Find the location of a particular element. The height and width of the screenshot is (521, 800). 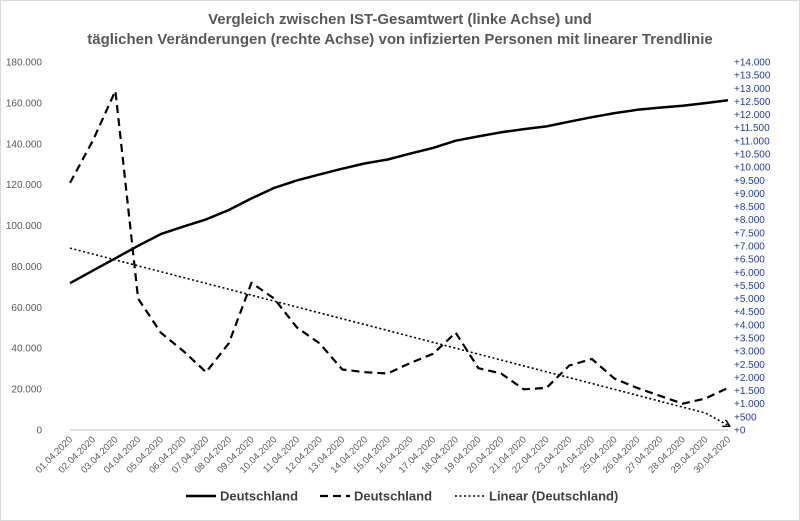

right-tick-label: +4.000 is located at coordinates (749, 325).